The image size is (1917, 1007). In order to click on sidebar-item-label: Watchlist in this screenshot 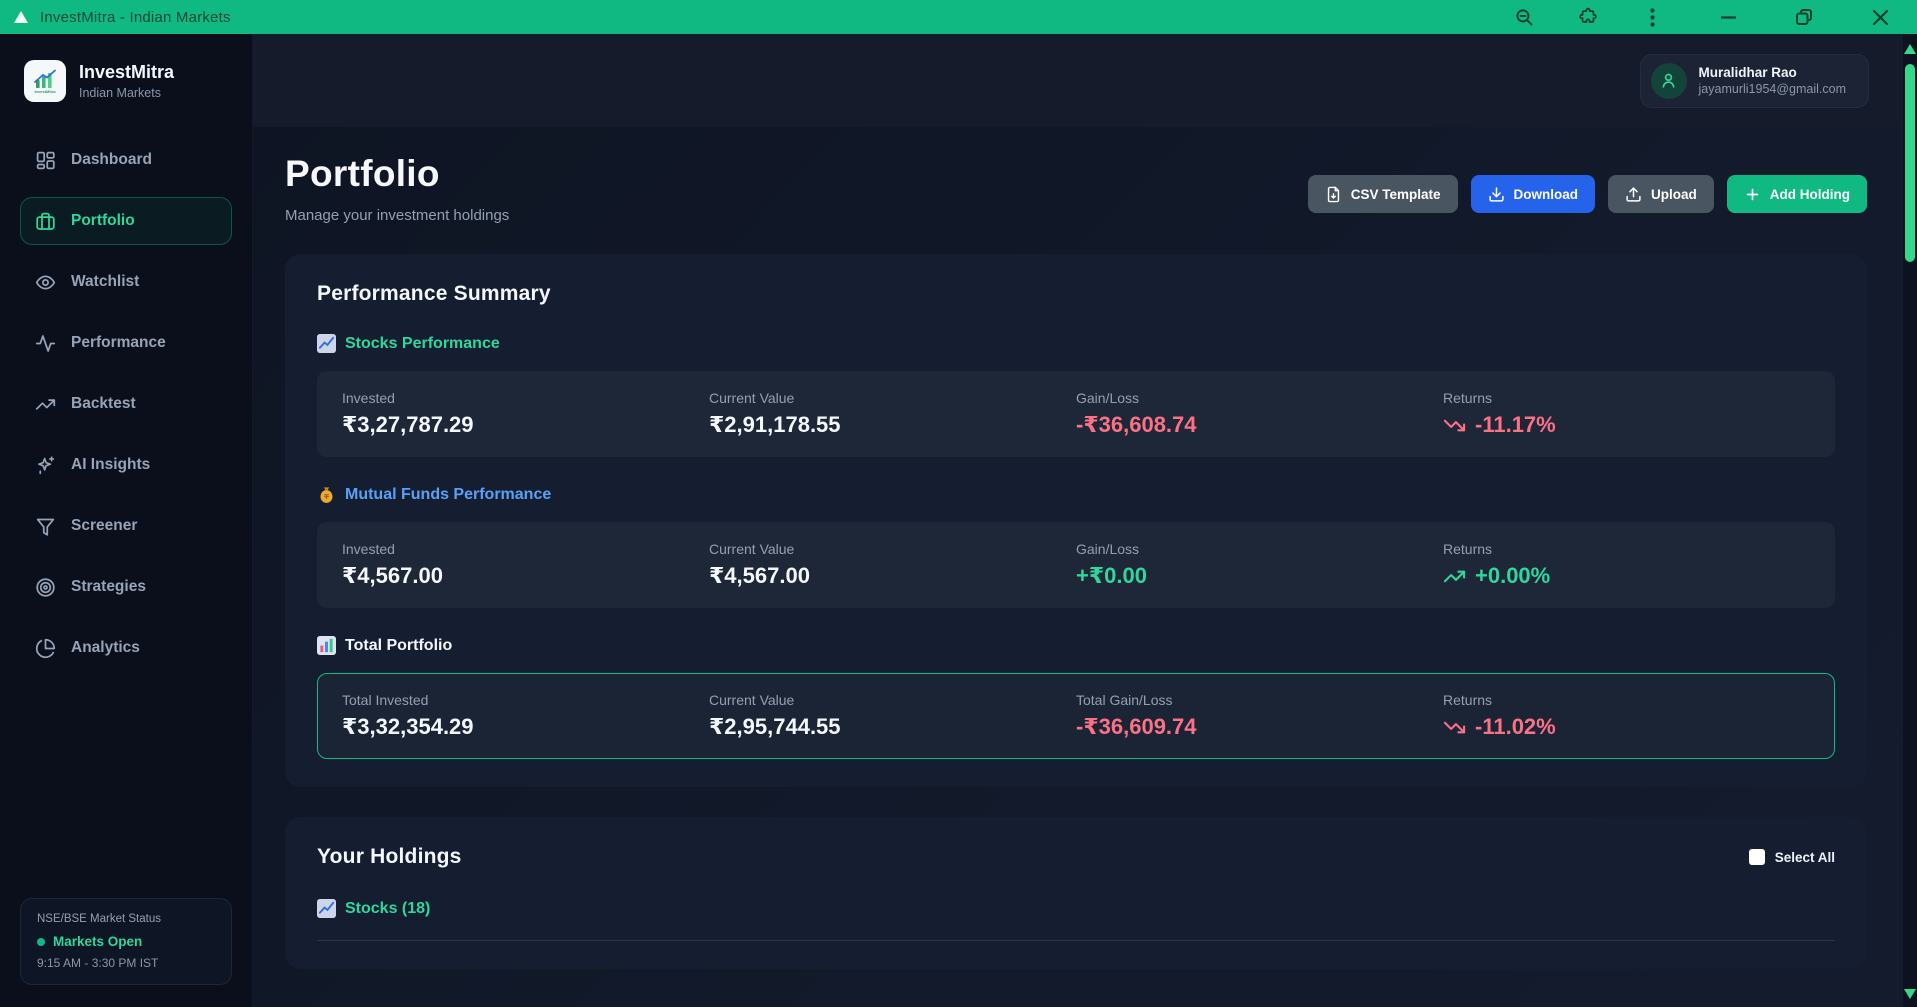, I will do `click(105, 281)`.